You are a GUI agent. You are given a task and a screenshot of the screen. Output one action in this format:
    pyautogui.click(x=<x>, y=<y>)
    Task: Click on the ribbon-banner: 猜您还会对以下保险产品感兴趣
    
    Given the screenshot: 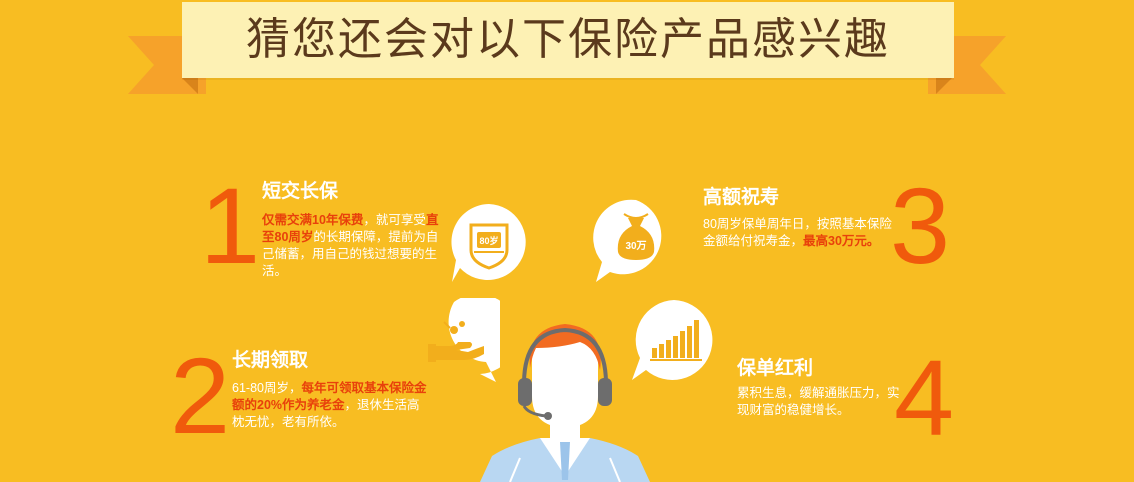 What is the action you would take?
    pyautogui.click(x=568, y=40)
    